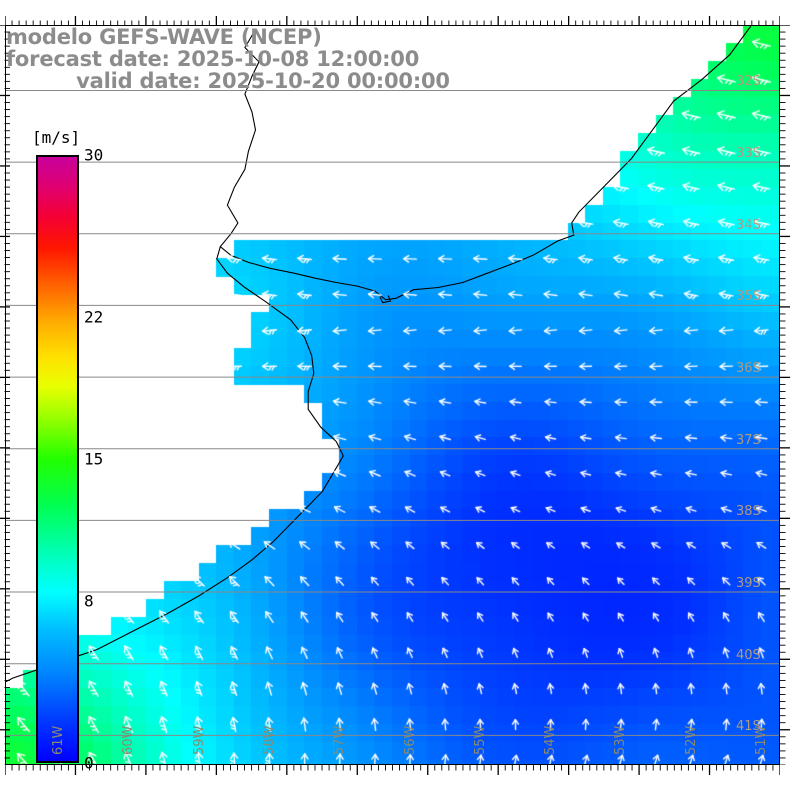 The width and height of the screenshot is (800, 800). Describe the element at coordinates (340, 740) in the screenshot. I see `longitude-label-57W: 57W` at that location.